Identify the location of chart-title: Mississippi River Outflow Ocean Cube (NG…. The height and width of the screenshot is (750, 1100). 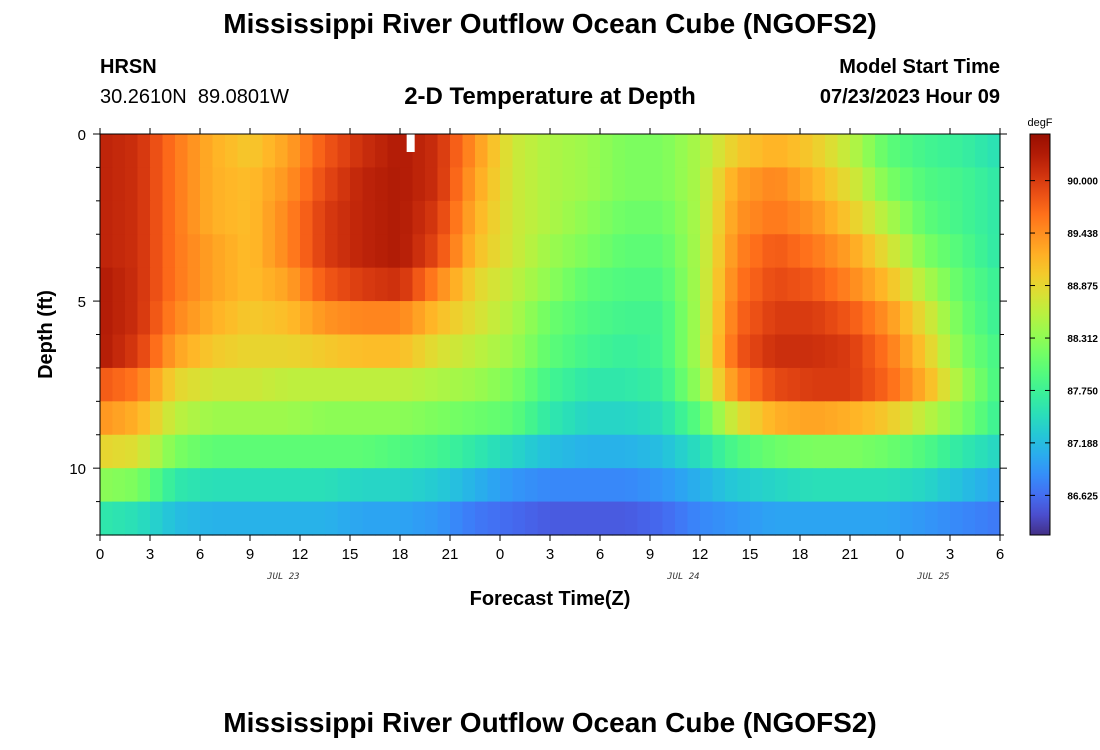
(550, 23).